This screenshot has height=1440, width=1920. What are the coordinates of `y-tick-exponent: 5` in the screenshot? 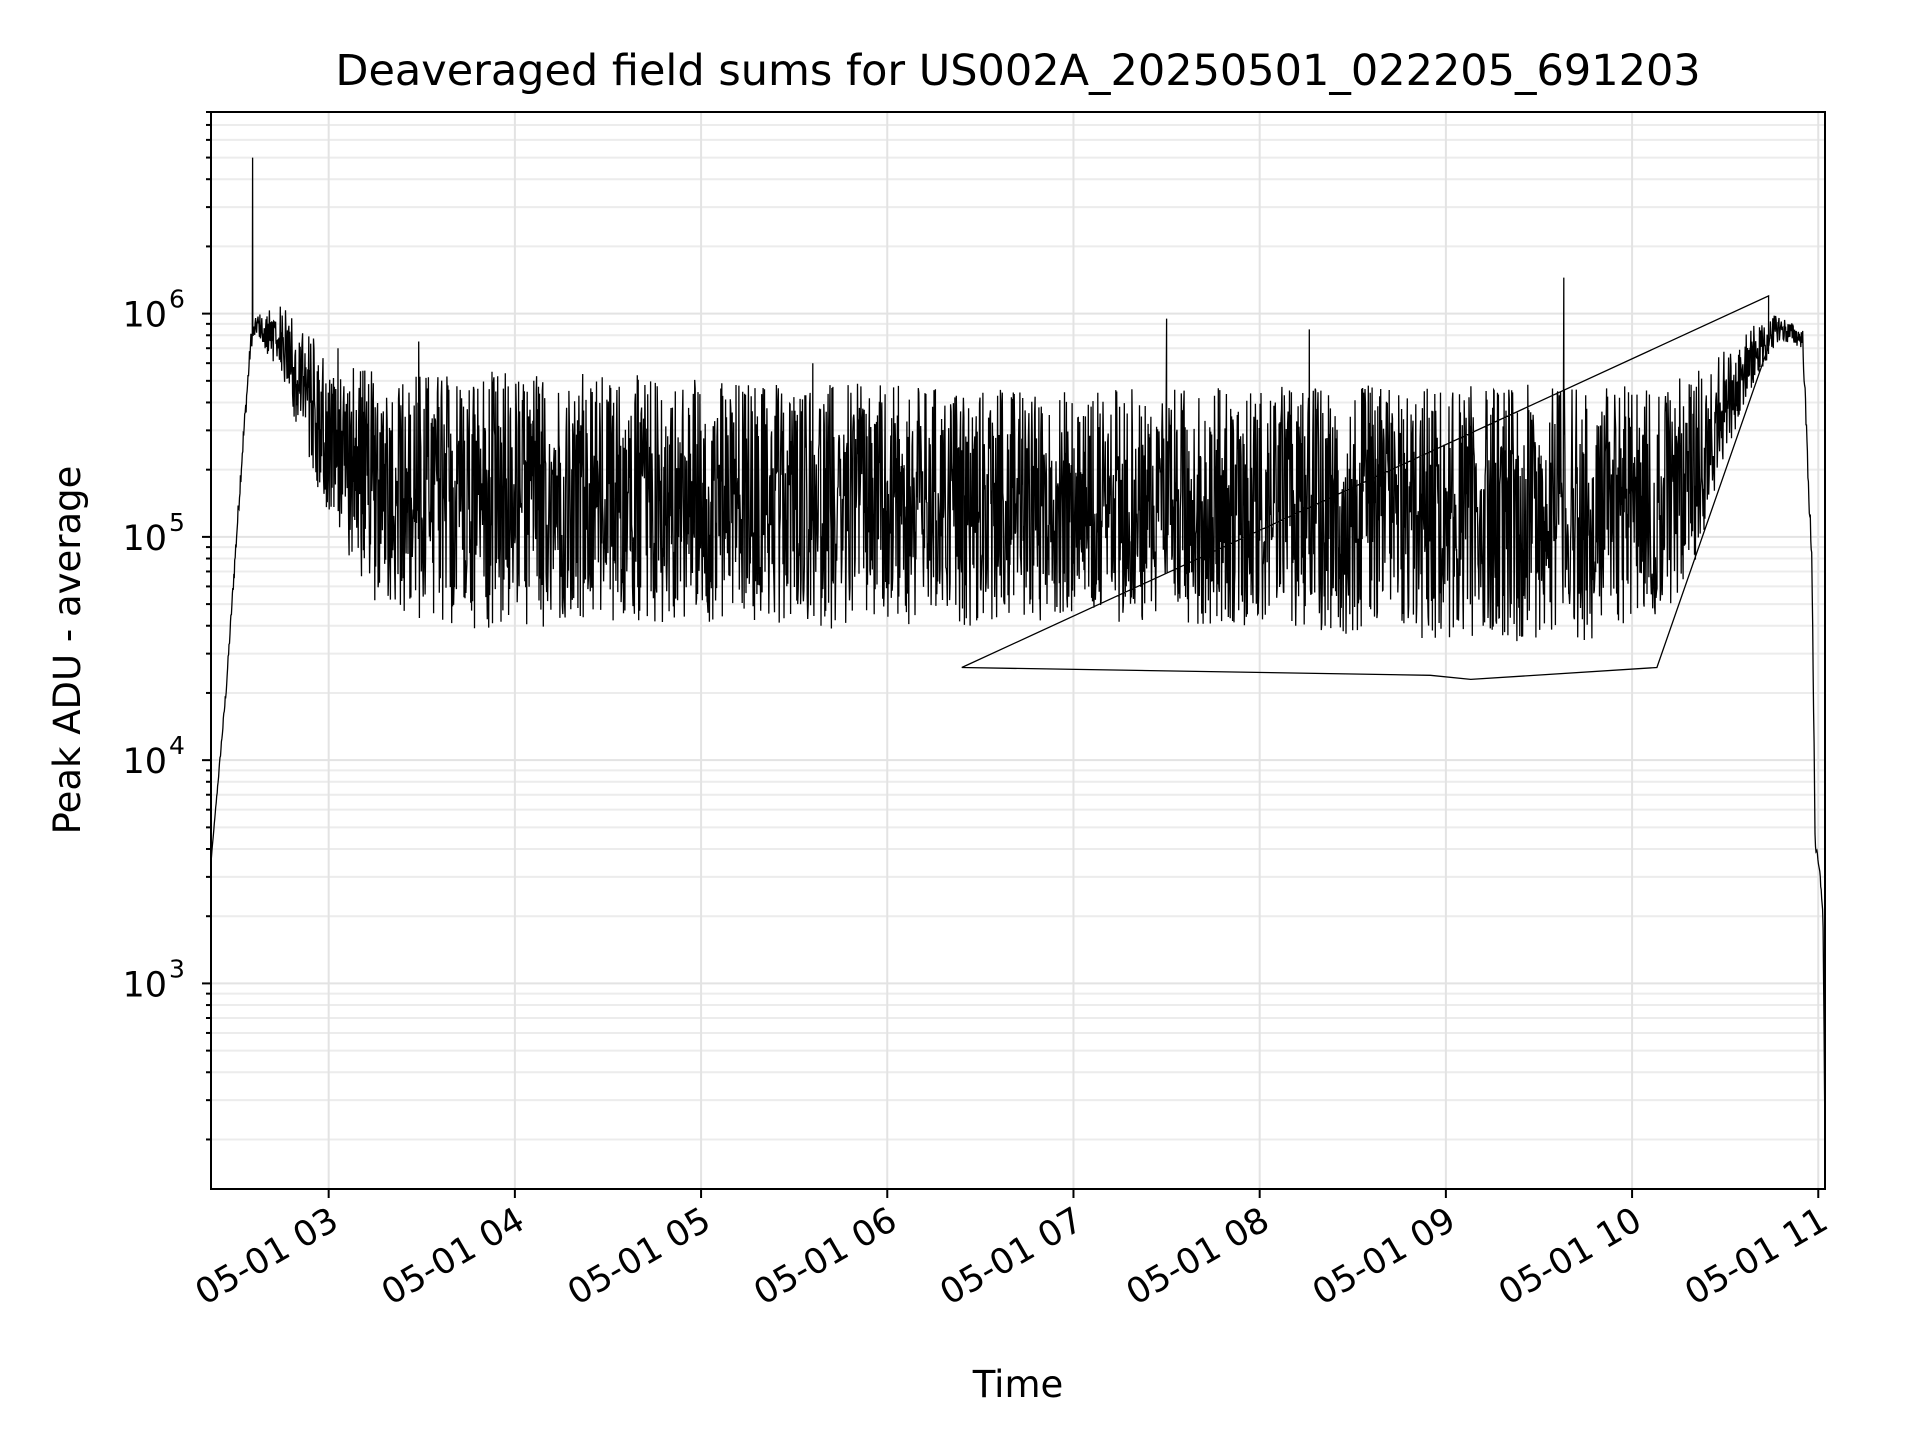 It's located at (177, 522).